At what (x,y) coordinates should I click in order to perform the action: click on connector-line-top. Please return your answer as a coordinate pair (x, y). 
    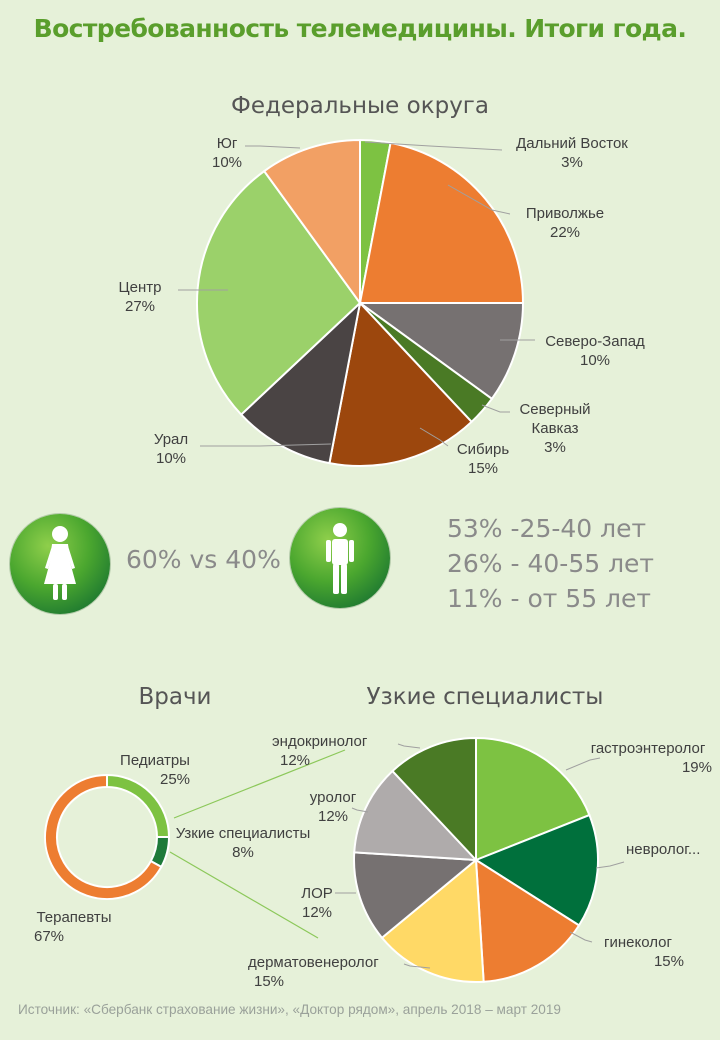
    Looking at the image, I should click on (259, 784).